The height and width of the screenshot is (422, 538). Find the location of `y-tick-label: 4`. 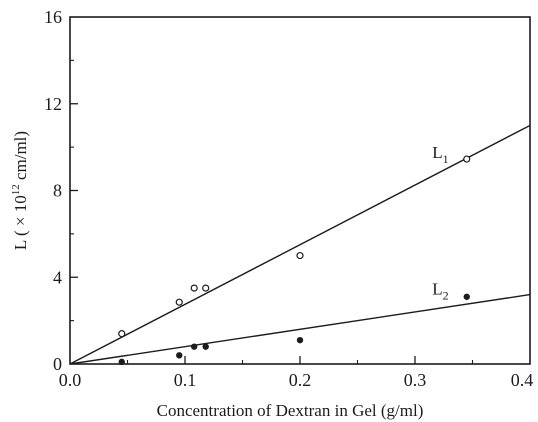

y-tick-label: 4 is located at coordinates (57, 277).